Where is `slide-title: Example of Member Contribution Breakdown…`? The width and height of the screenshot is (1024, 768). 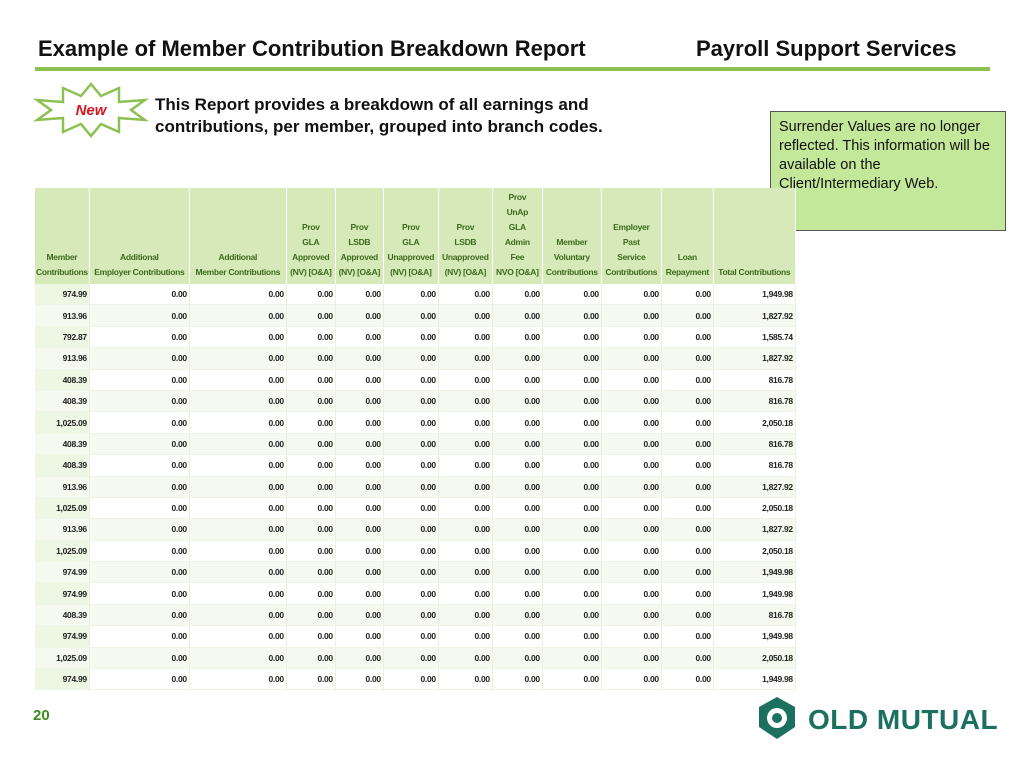 slide-title: Example of Member Contribution Breakdown… is located at coordinates (312, 48).